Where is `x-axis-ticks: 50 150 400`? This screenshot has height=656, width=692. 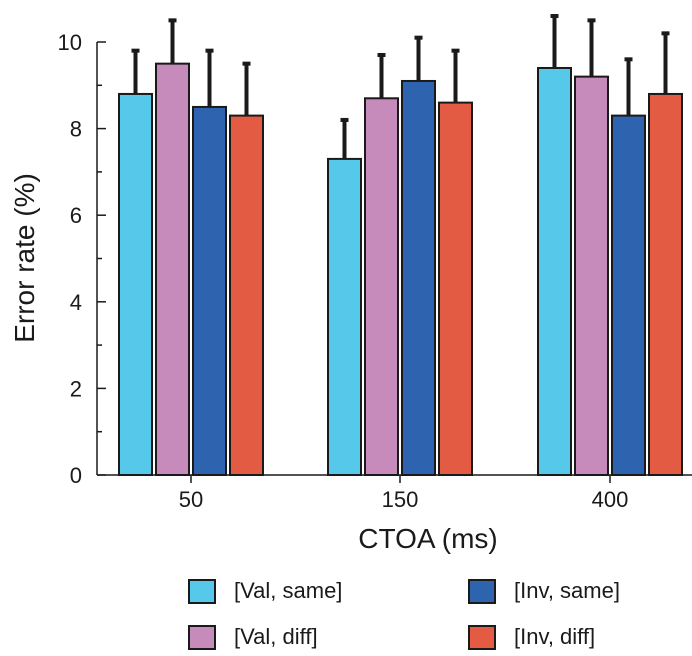
x-axis-ticks: 50 150 400 is located at coordinates (404, 493).